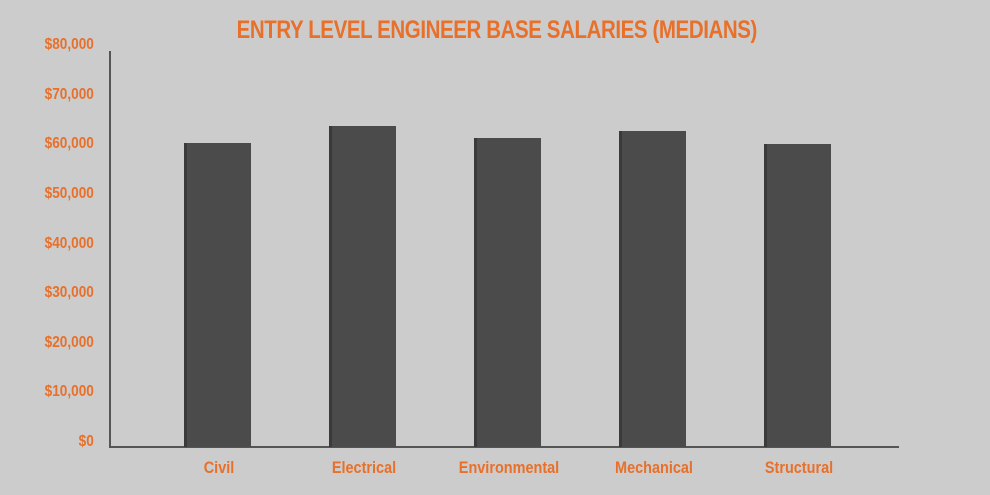  Describe the element at coordinates (69, 94) in the screenshot. I see `y-tick-label: $70,000` at that location.